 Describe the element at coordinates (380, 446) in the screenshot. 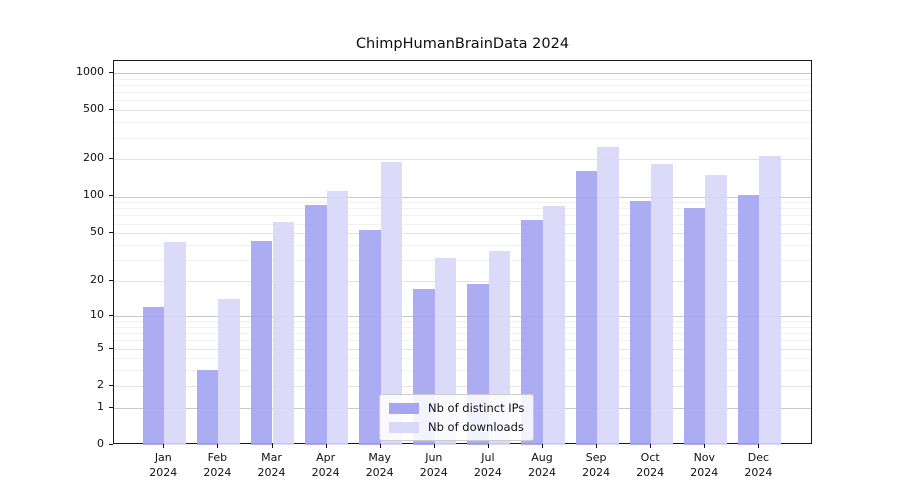

I see `xtick-mark-may` at that location.